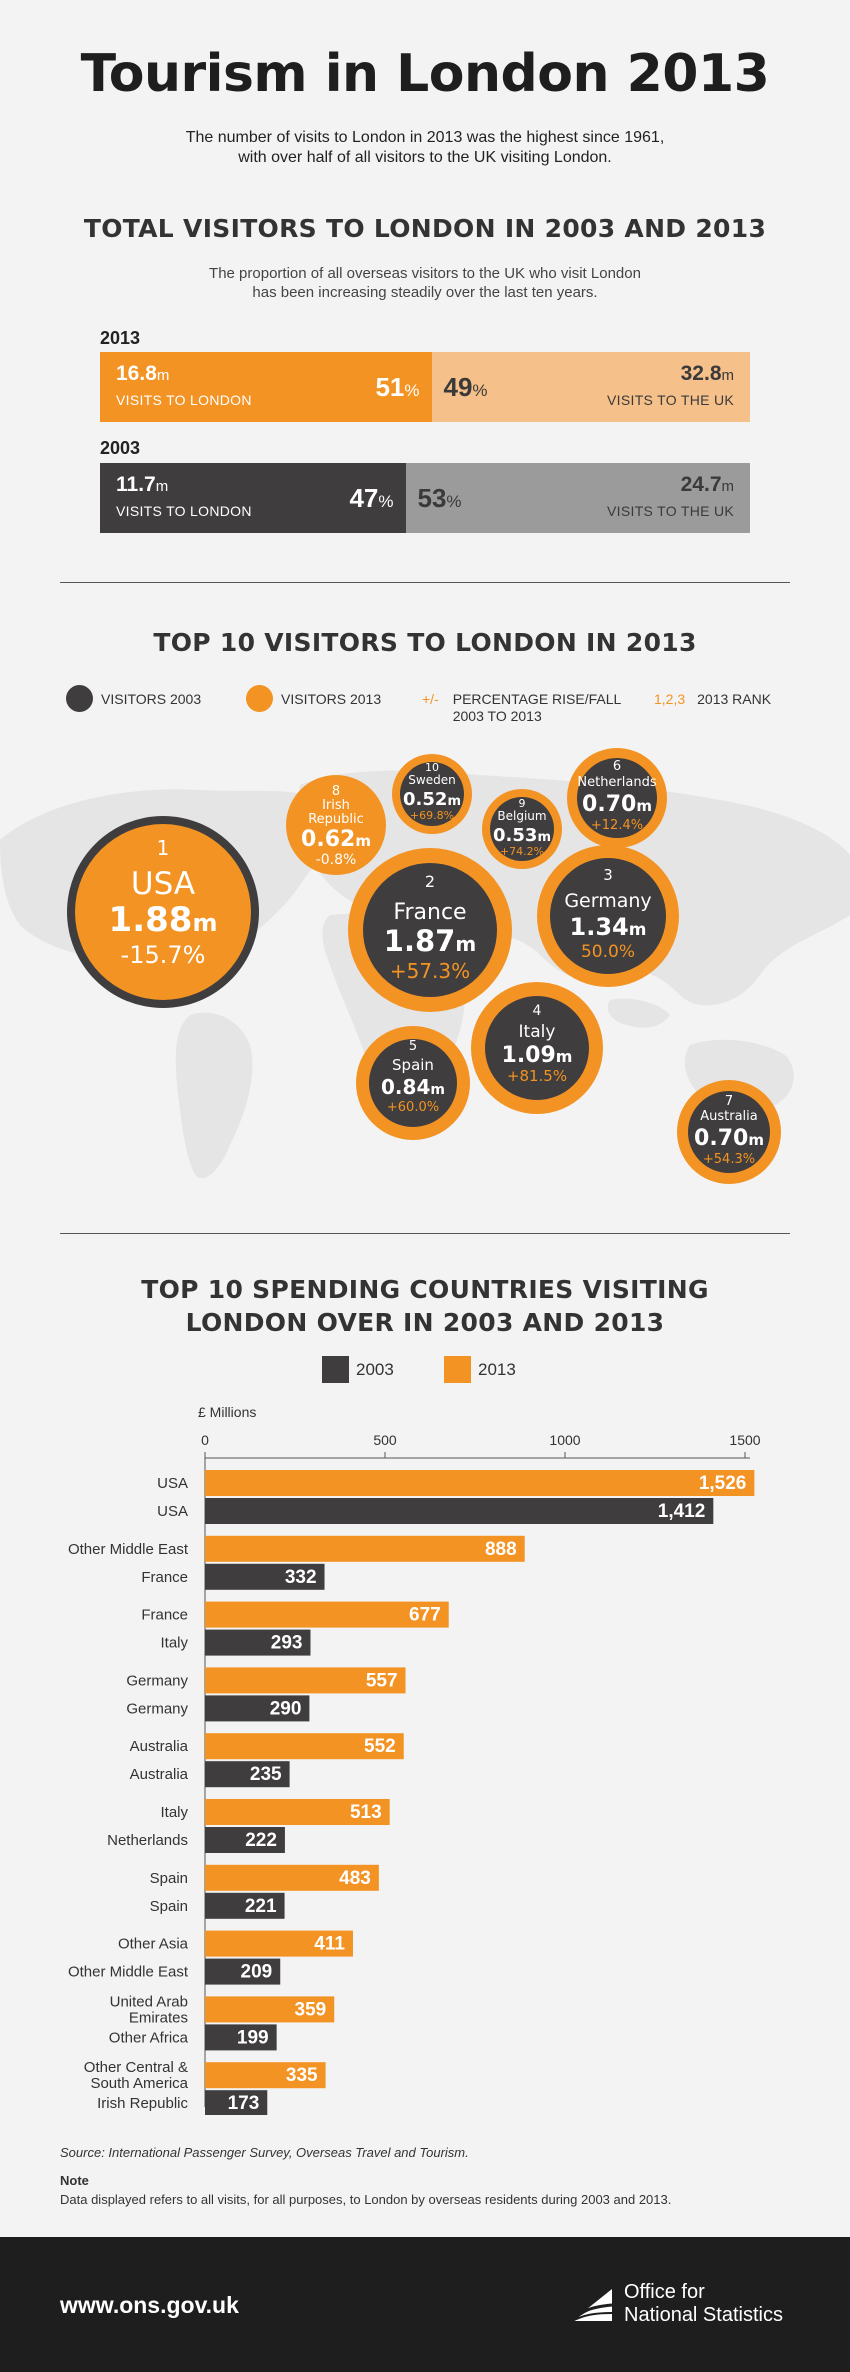 The width and height of the screenshot is (850, 2372). Describe the element at coordinates (172, 1511) in the screenshot. I see `category-label-2003-0: USA` at that location.